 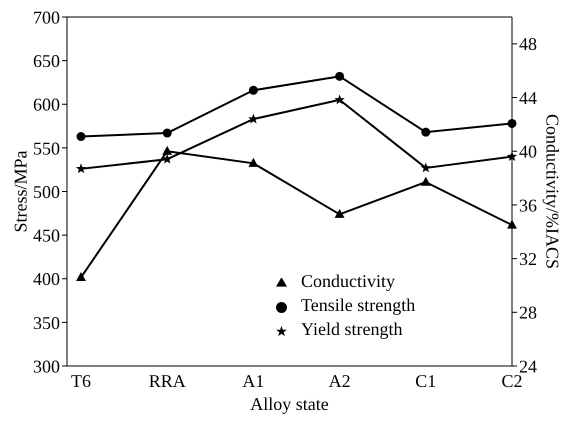 What do you see at coordinates (339, 380) in the screenshot?
I see `x-tick-label: A2` at bounding box center [339, 380].